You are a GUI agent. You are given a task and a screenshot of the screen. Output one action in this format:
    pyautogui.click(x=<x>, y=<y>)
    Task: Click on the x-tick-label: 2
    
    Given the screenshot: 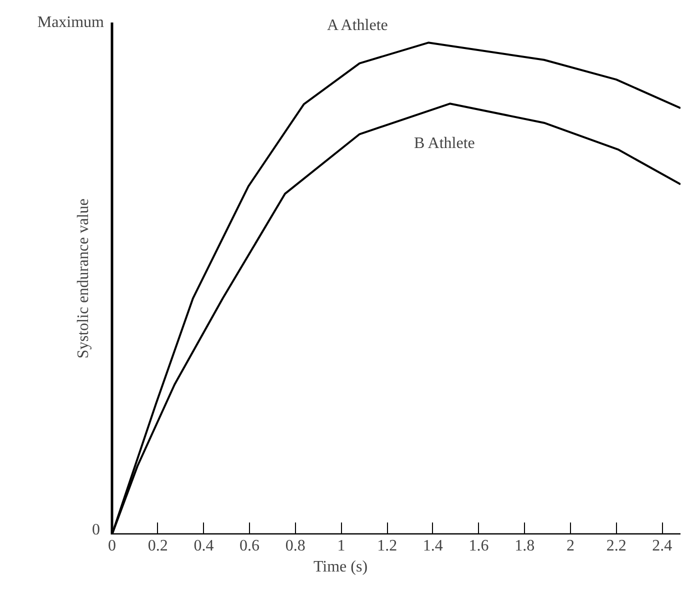 What is the action you would take?
    pyautogui.click(x=570, y=546)
    